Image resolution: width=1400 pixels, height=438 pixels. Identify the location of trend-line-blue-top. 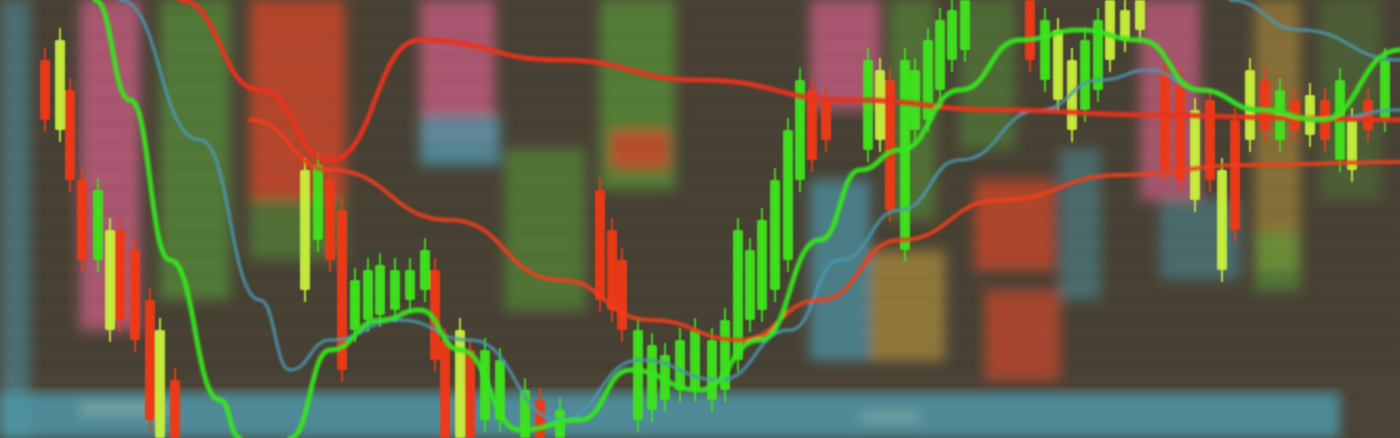
(1314, 31).